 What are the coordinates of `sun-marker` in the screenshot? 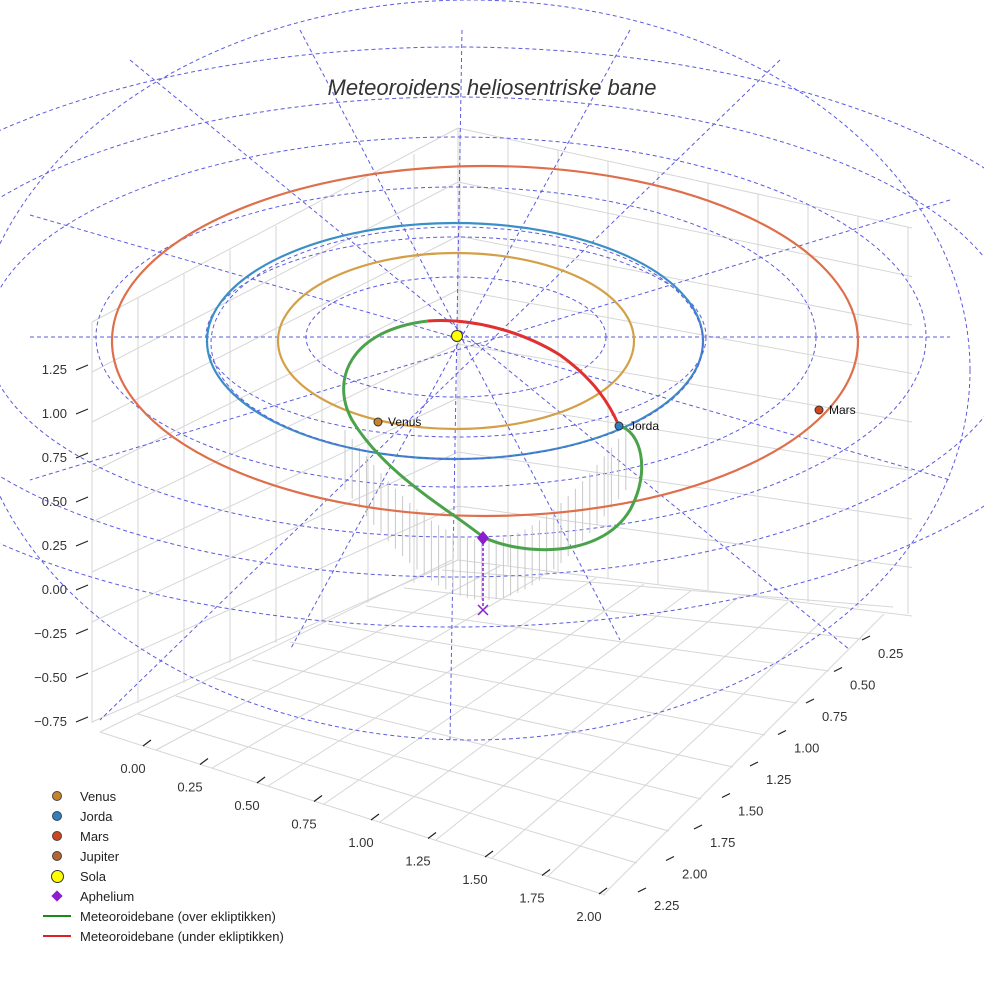 It's located at (457, 336).